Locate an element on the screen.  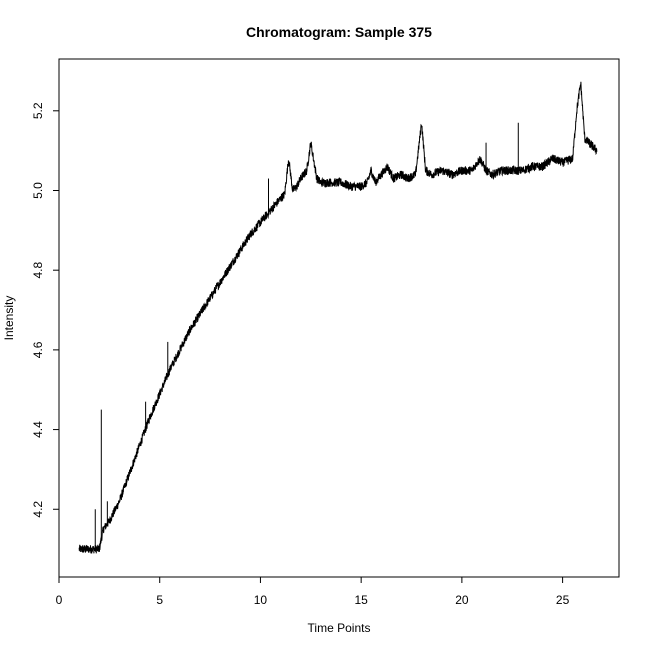
x-tick-label: 10 is located at coordinates (261, 600).